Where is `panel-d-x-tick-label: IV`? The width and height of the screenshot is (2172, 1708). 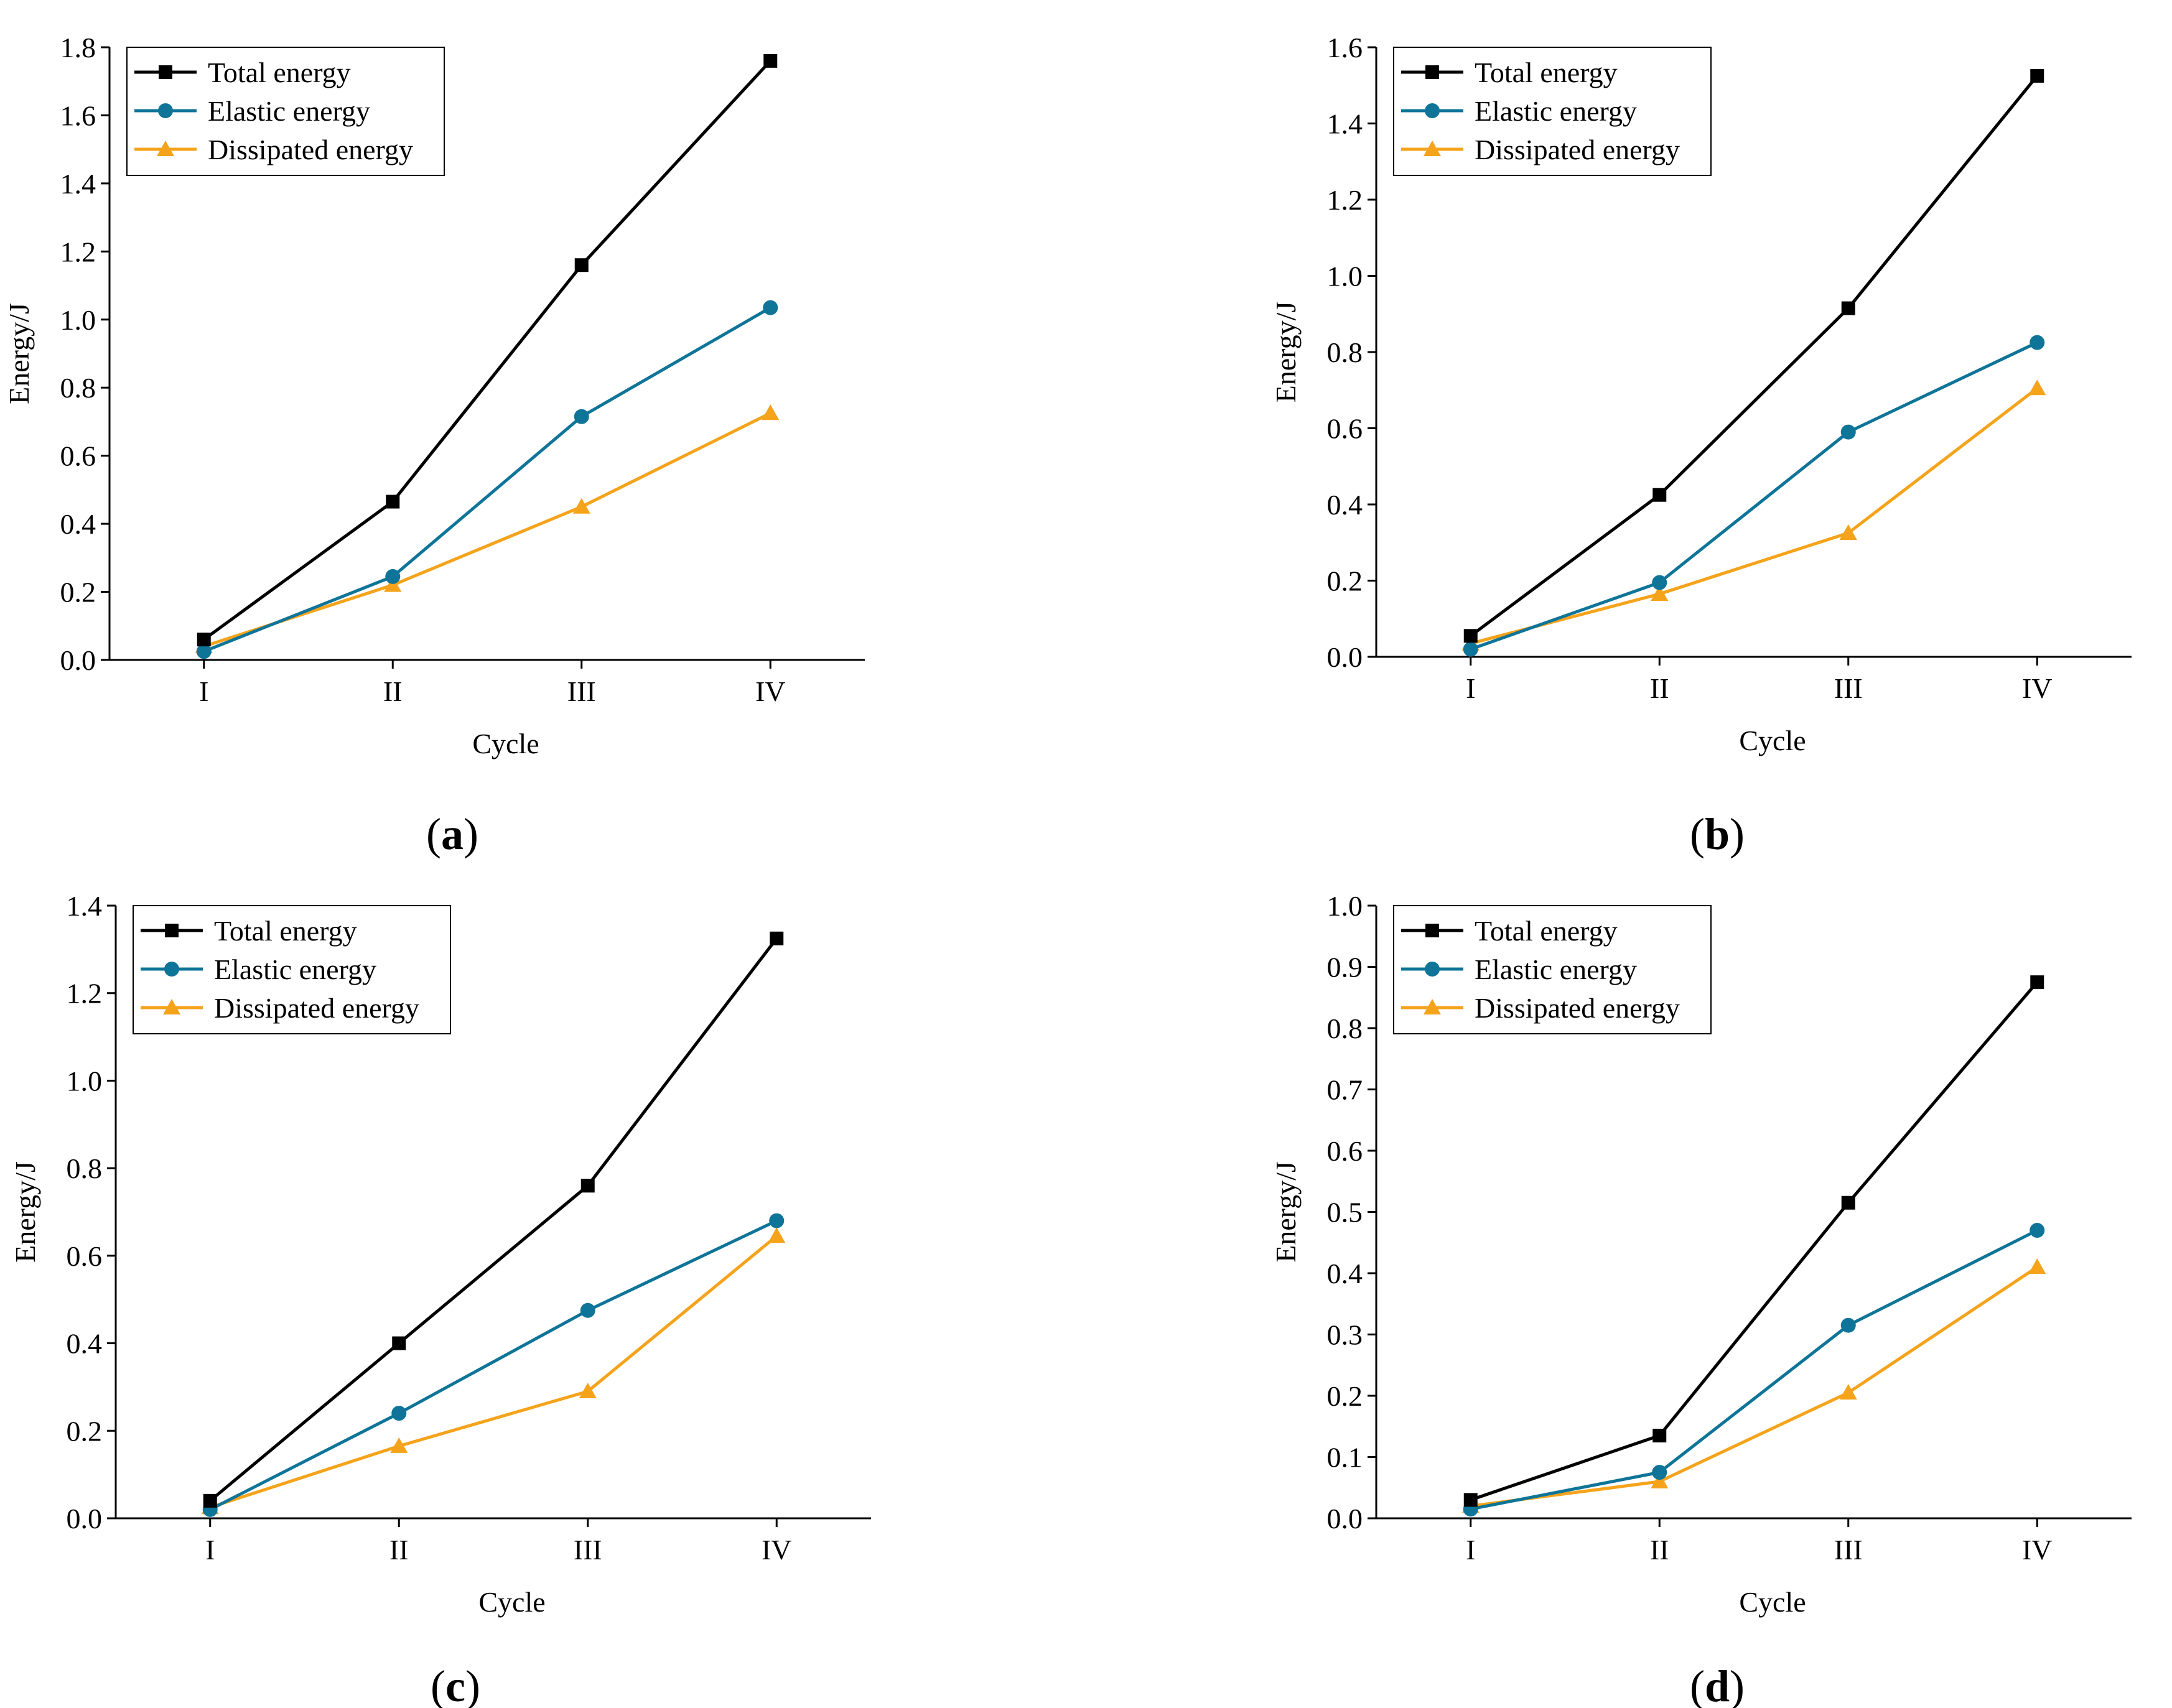
panel-d-x-tick-label: IV is located at coordinates (2037, 1550).